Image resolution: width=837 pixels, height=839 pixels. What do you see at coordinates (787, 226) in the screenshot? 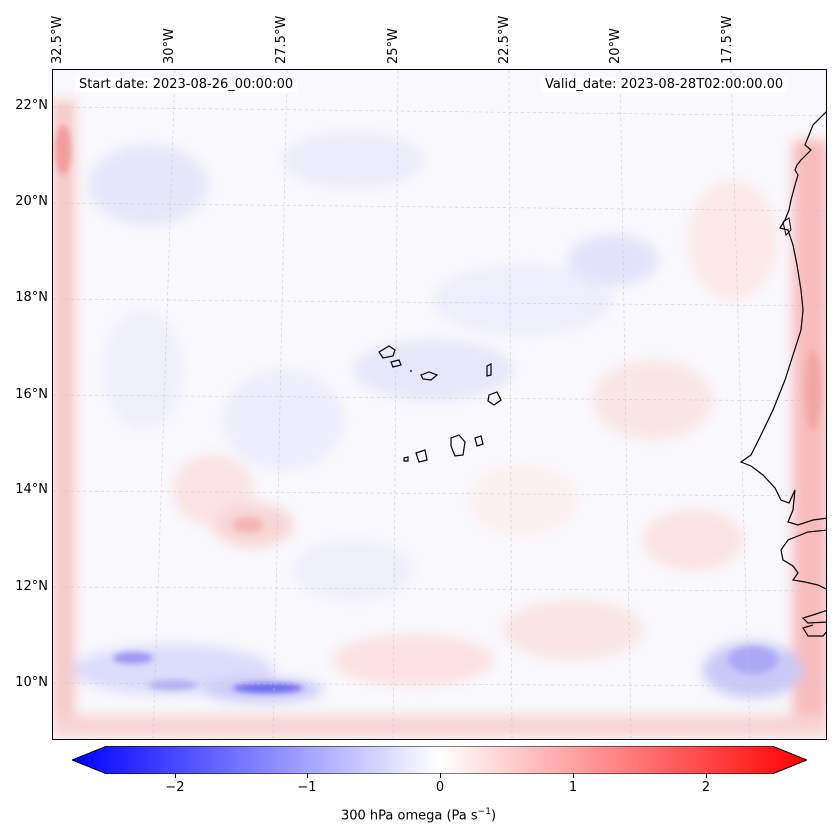
I see `coast-detail` at bounding box center [787, 226].